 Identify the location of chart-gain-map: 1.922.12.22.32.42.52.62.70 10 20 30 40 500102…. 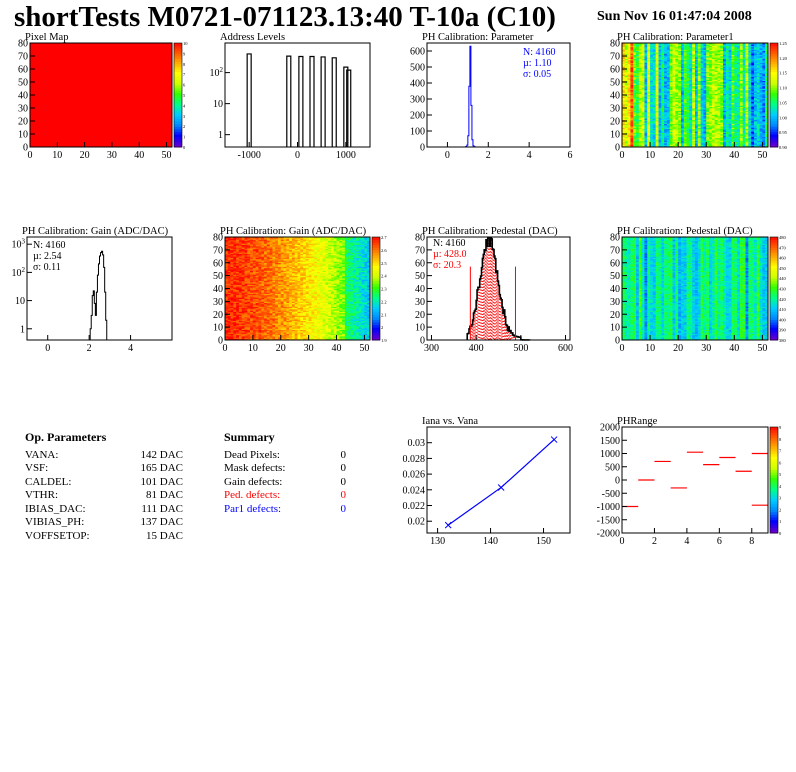
(300, 290).